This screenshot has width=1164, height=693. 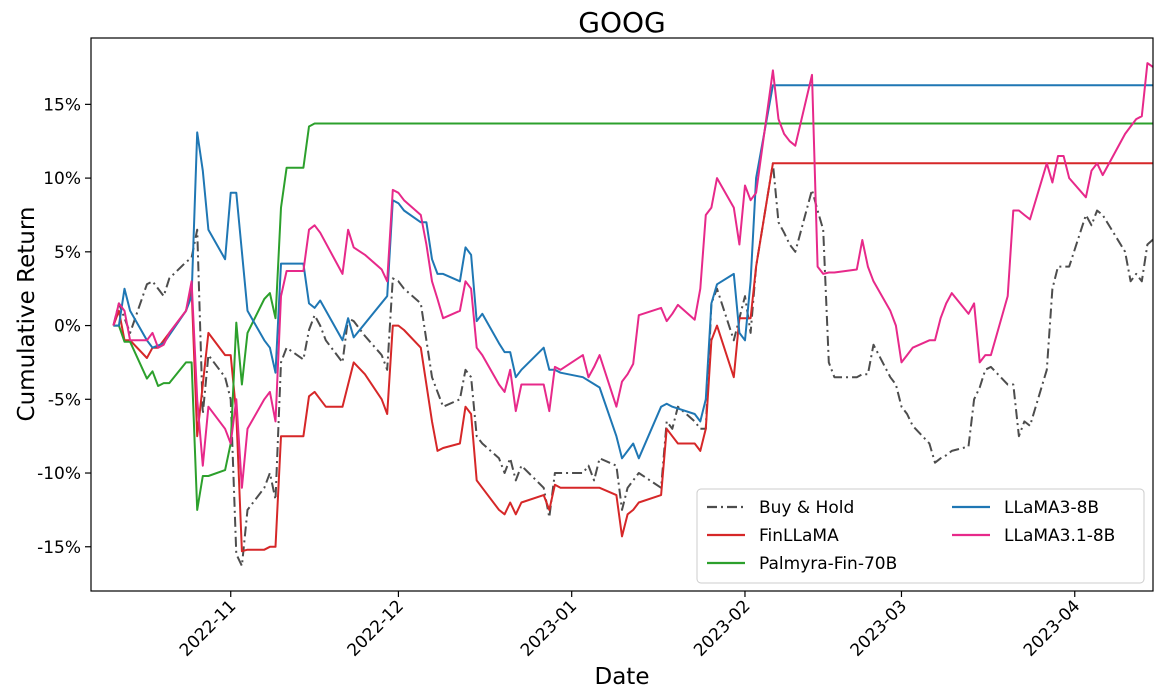 I want to click on y-tick-label: 0%, so click(x=67, y=327).